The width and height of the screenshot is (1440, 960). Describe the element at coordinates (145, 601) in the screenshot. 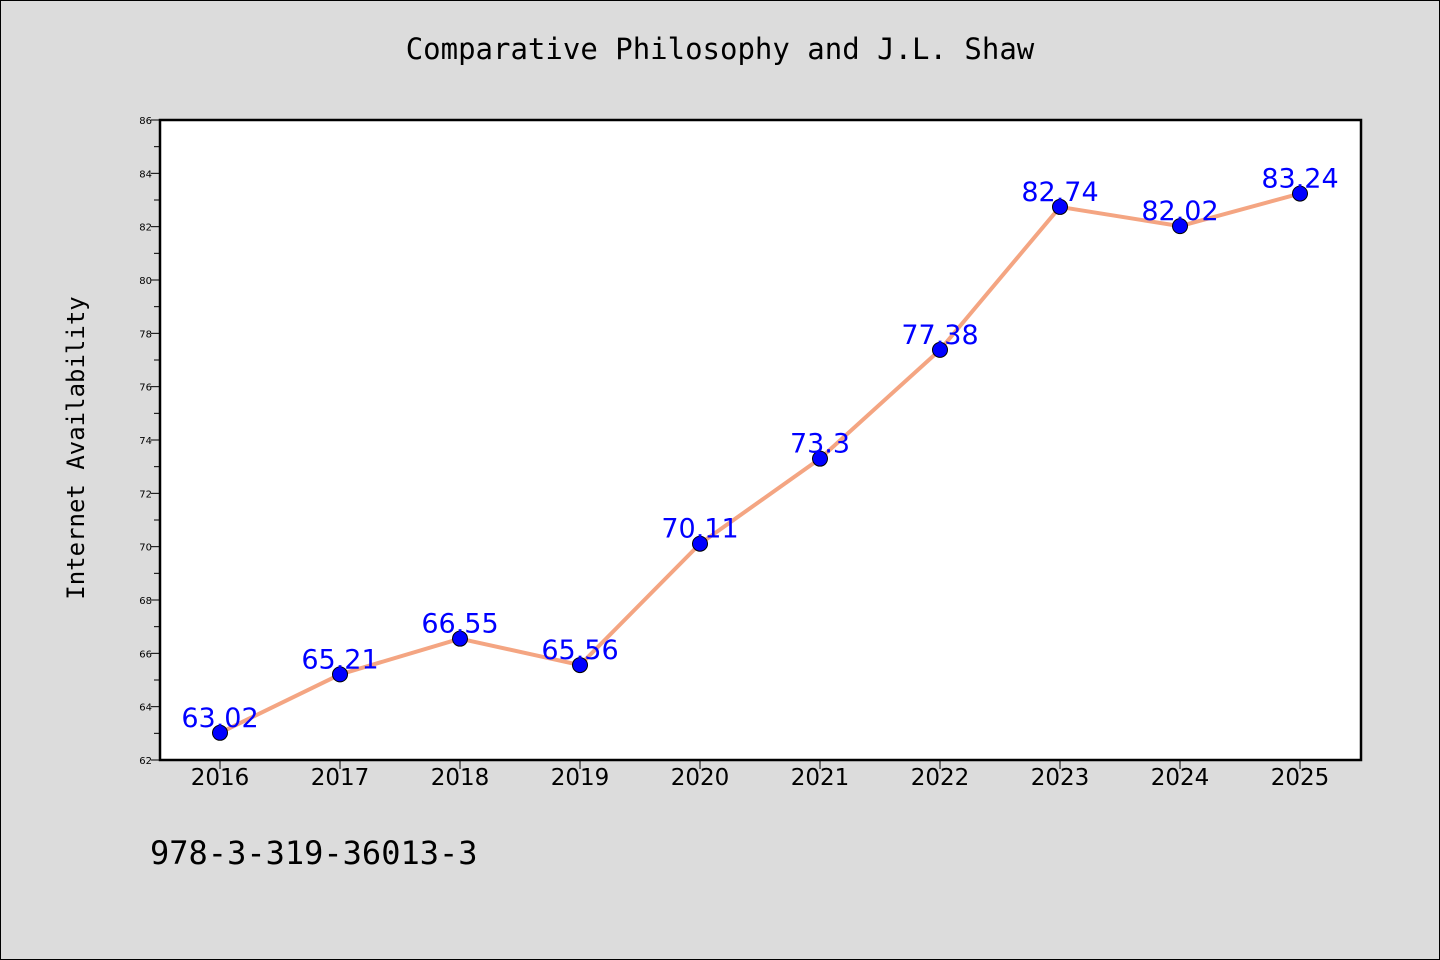

I see `y-tick-label: 68` at that location.